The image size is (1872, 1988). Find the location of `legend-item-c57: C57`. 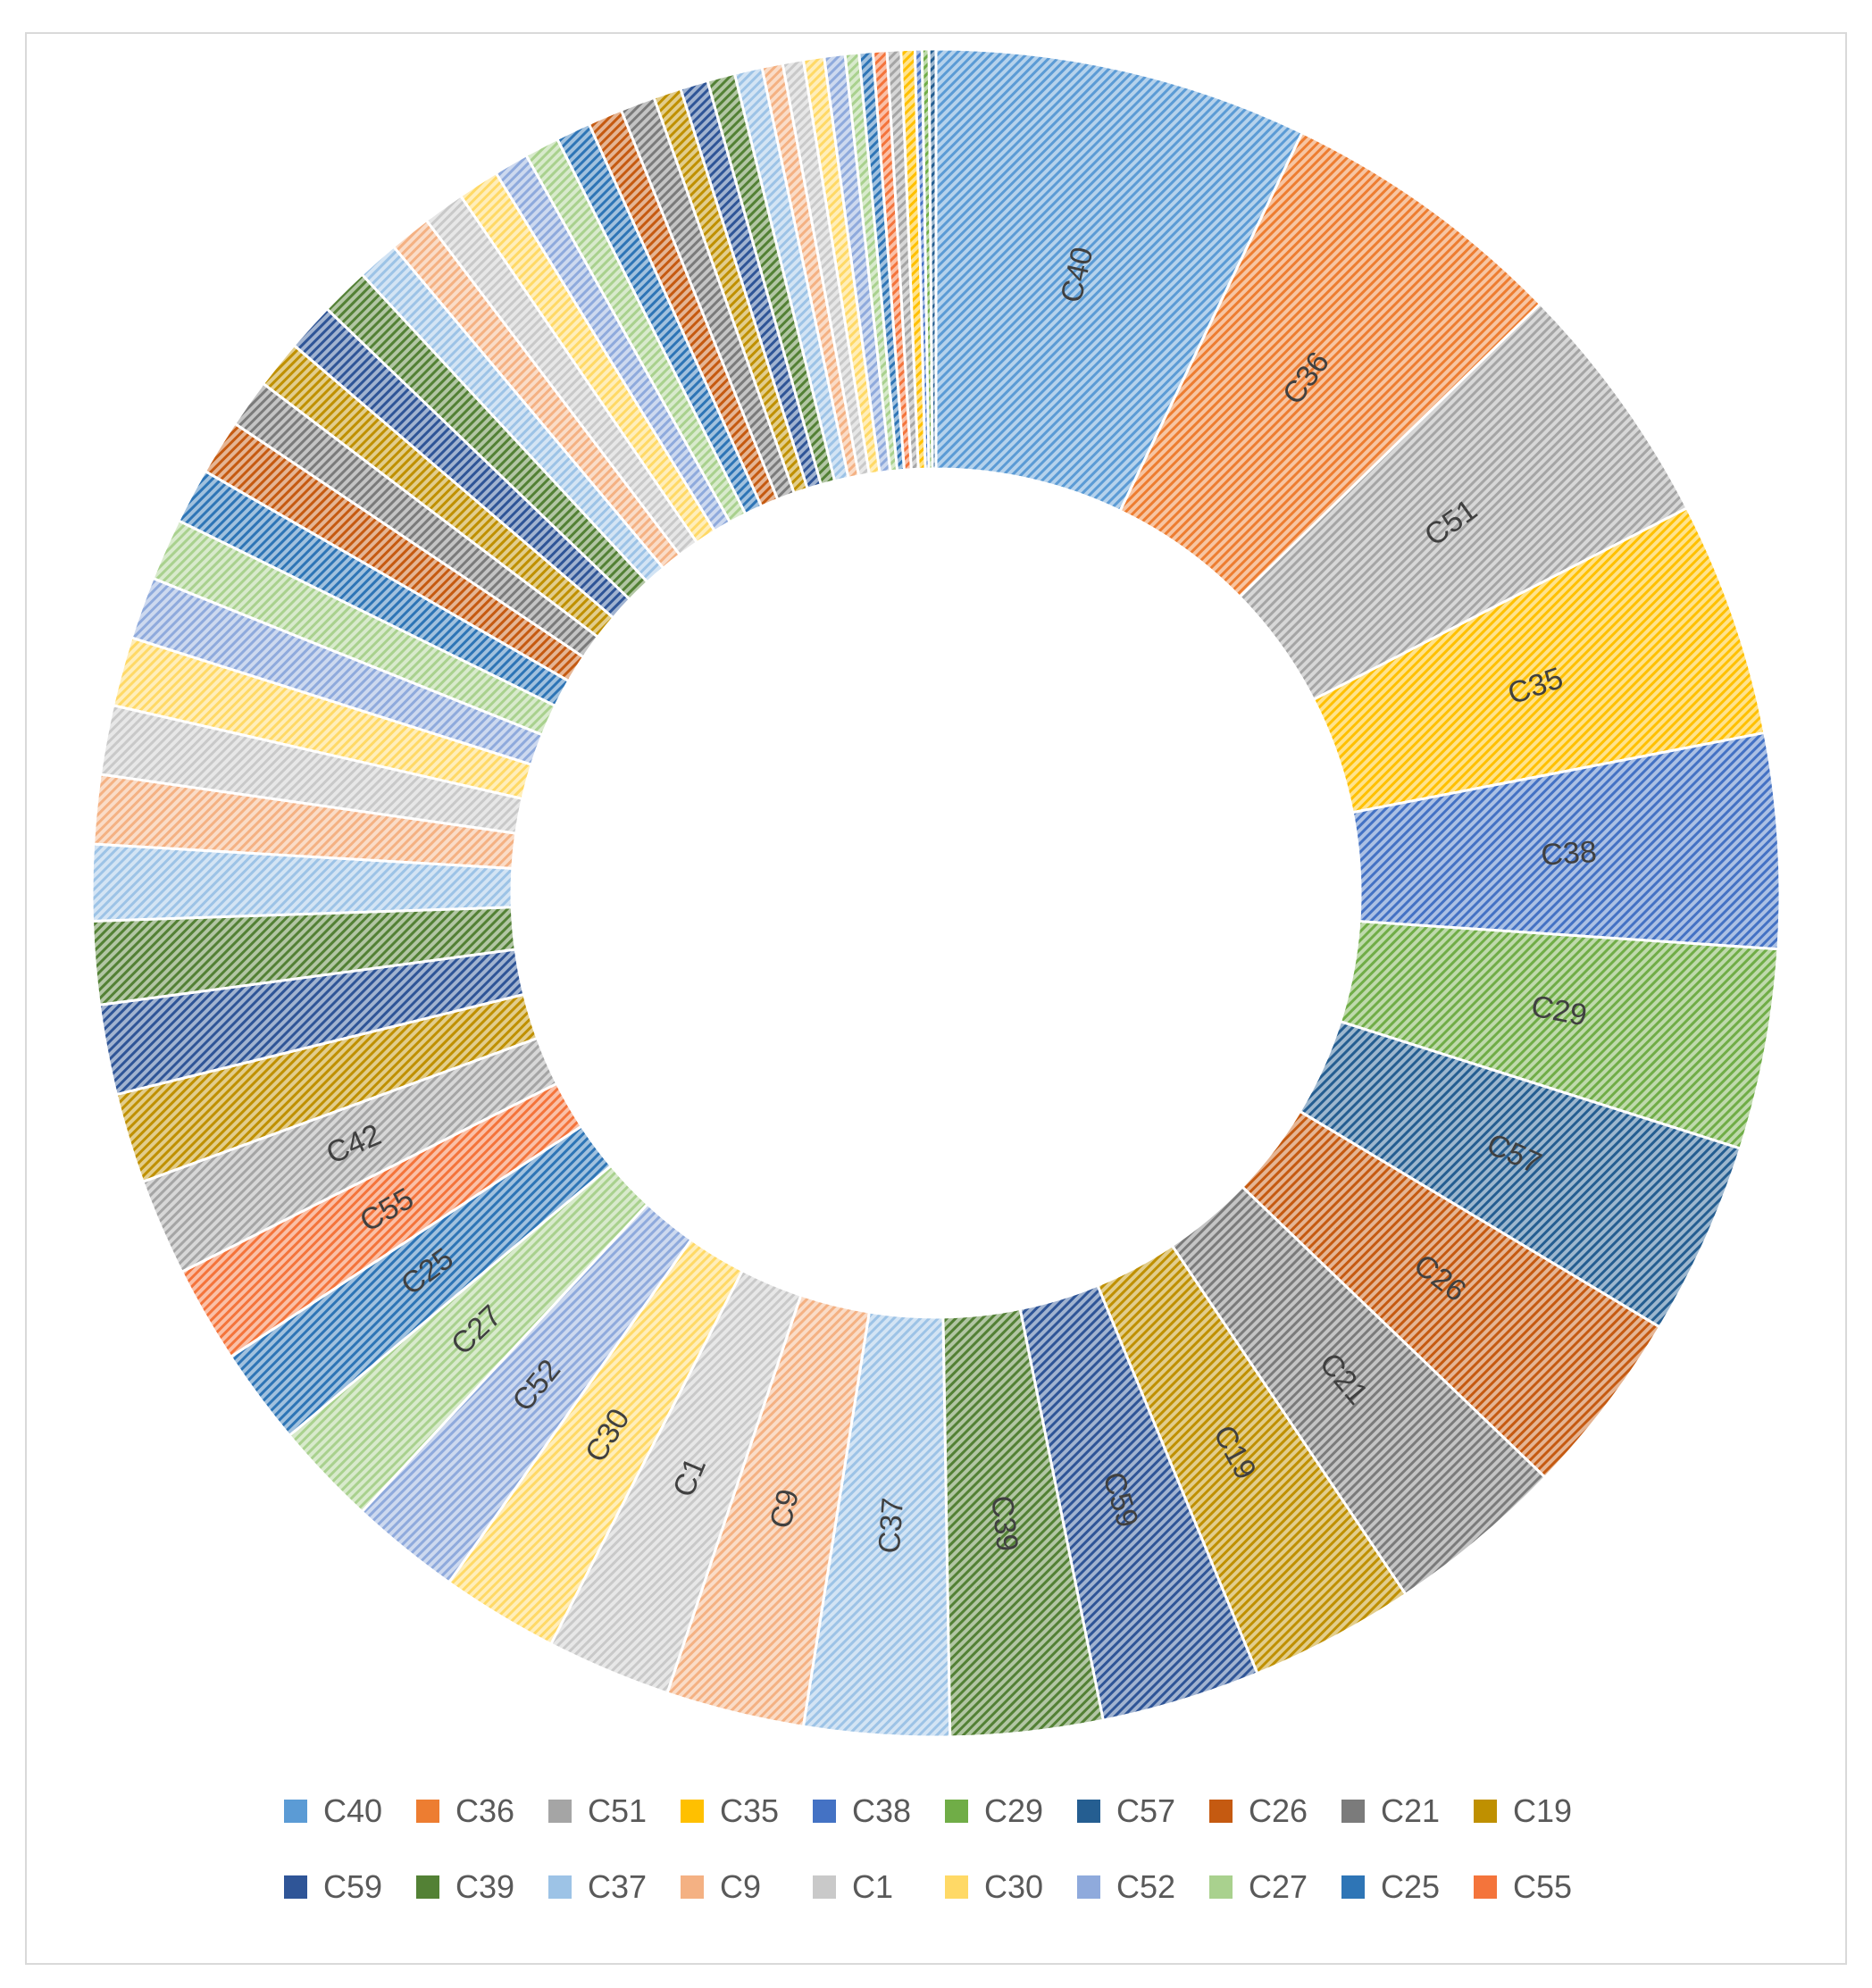

legend-item-c57: C57 is located at coordinates (1134, 1811).